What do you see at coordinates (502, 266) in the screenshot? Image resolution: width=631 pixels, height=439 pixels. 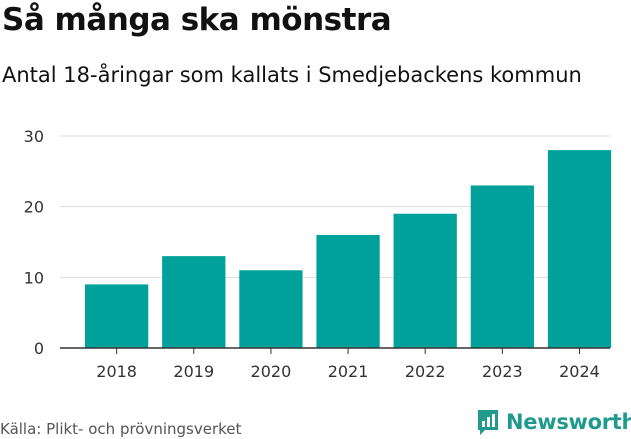 I see `bar-2023` at bounding box center [502, 266].